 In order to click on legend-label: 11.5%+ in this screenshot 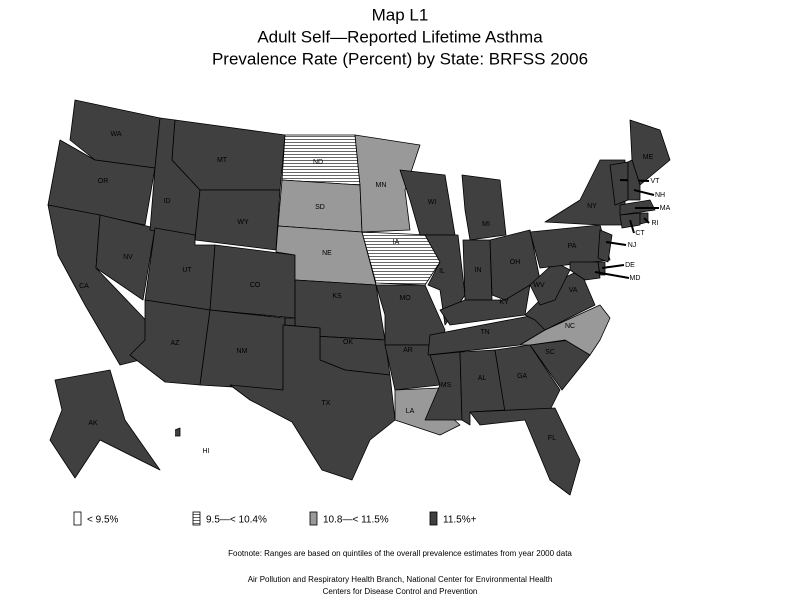, I will do `click(460, 520)`.